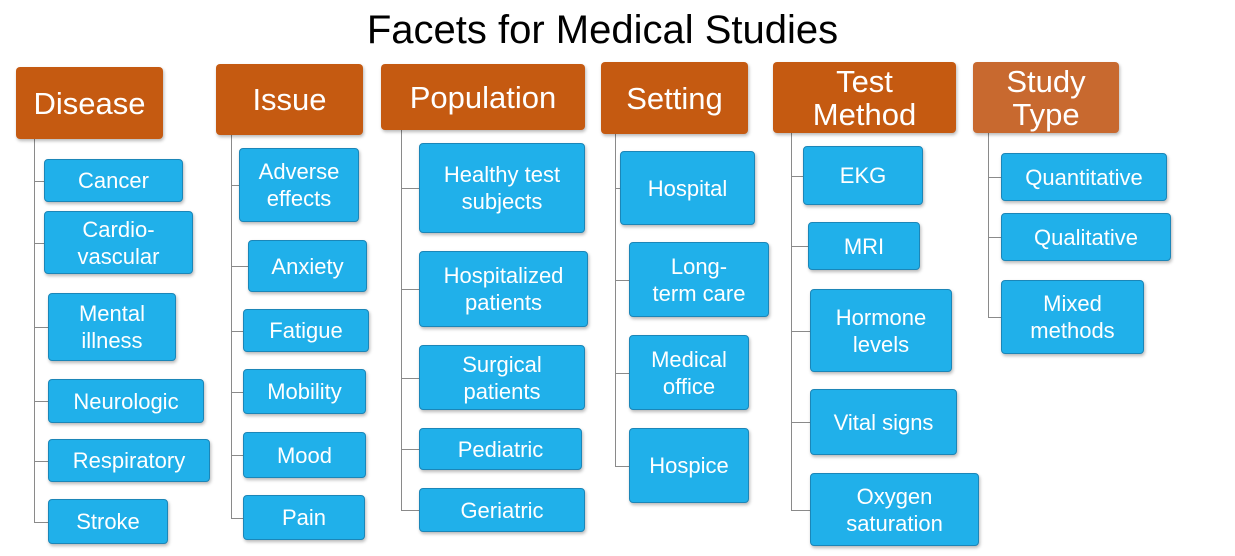 The image size is (1235, 556). Describe the element at coordinates (113, 180) in the screenshot. I see `facet-item-cancer: Cancer` at that location.